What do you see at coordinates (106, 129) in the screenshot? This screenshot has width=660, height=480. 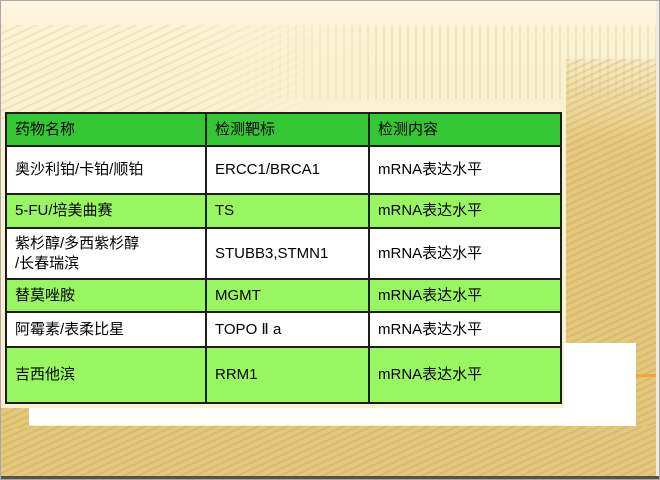 I see `col-header-drug-name: 药物名称` at bounding box center [106, 129].